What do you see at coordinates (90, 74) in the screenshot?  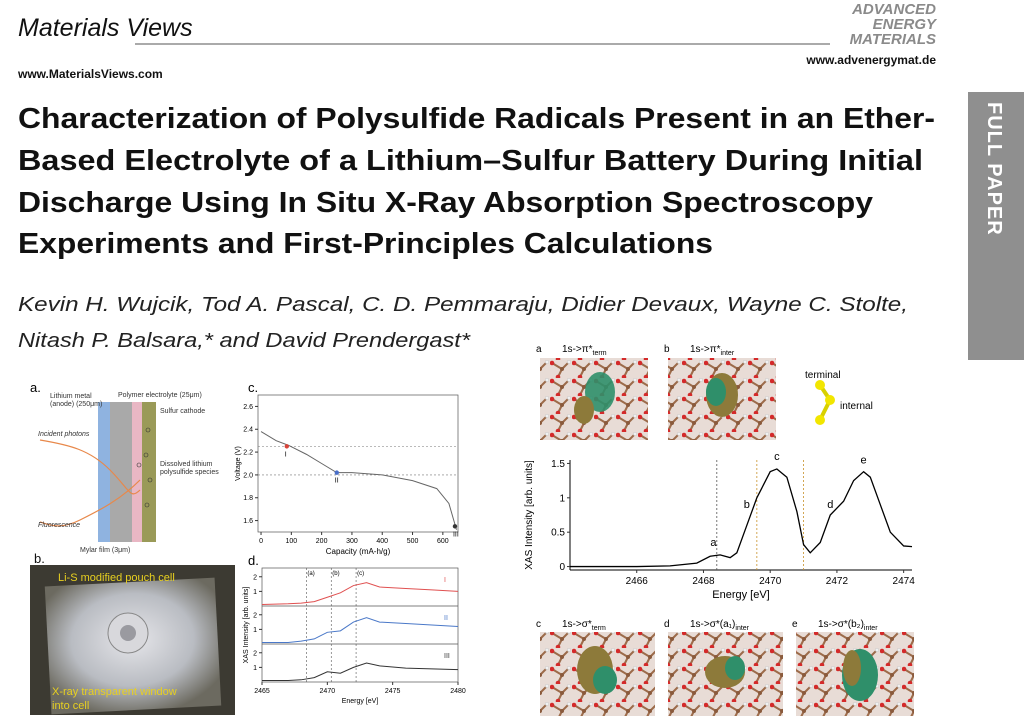 I see `site-left: www.MaterialsViews.com` at bounding box center [90, 74].